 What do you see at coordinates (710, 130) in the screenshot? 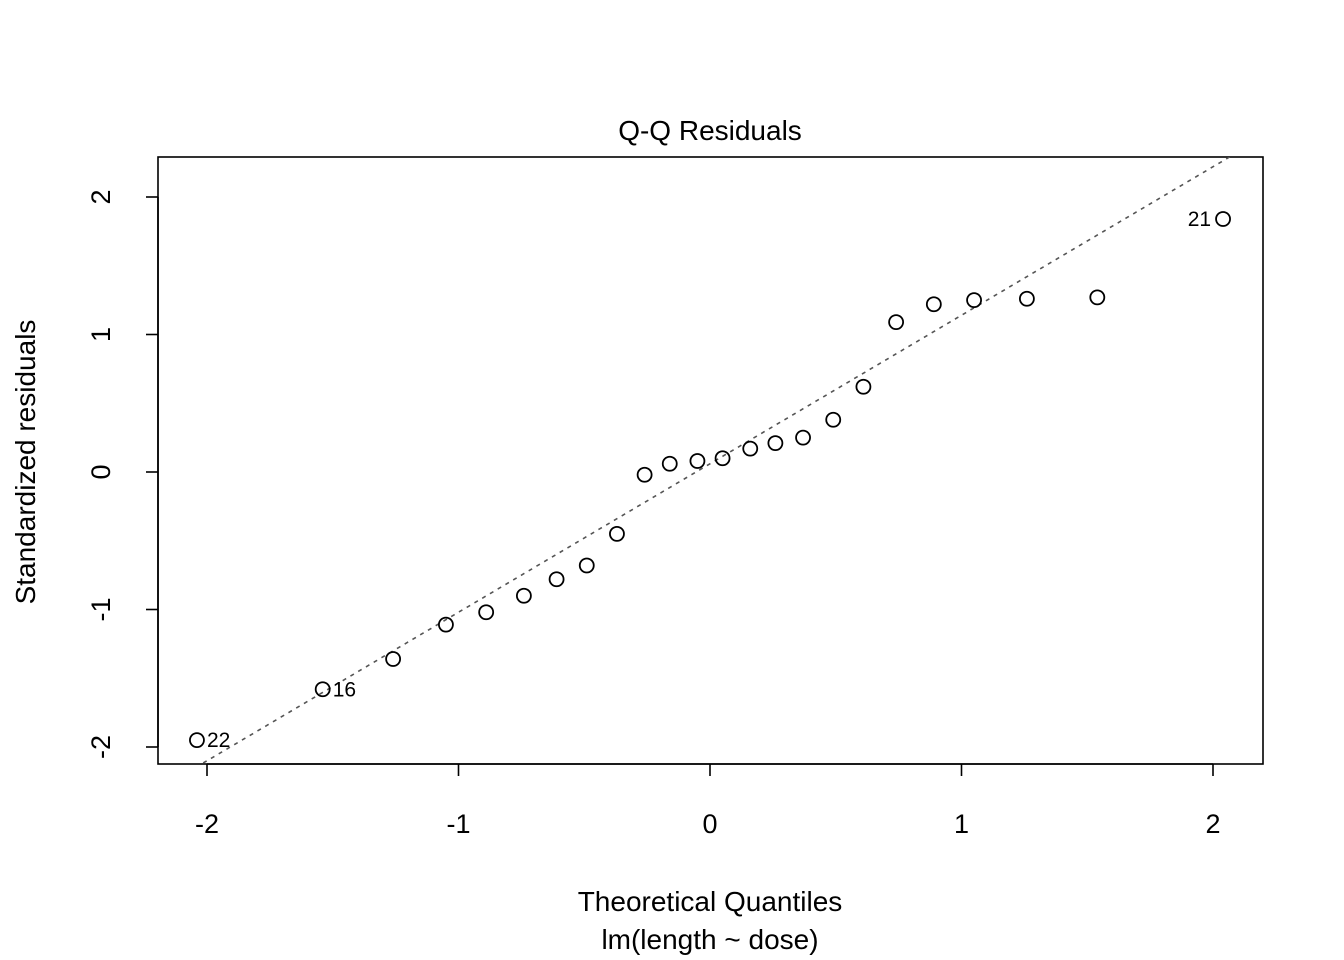
I see `chart-title: Q-Q Residuals` at bounding box center [710, 130].